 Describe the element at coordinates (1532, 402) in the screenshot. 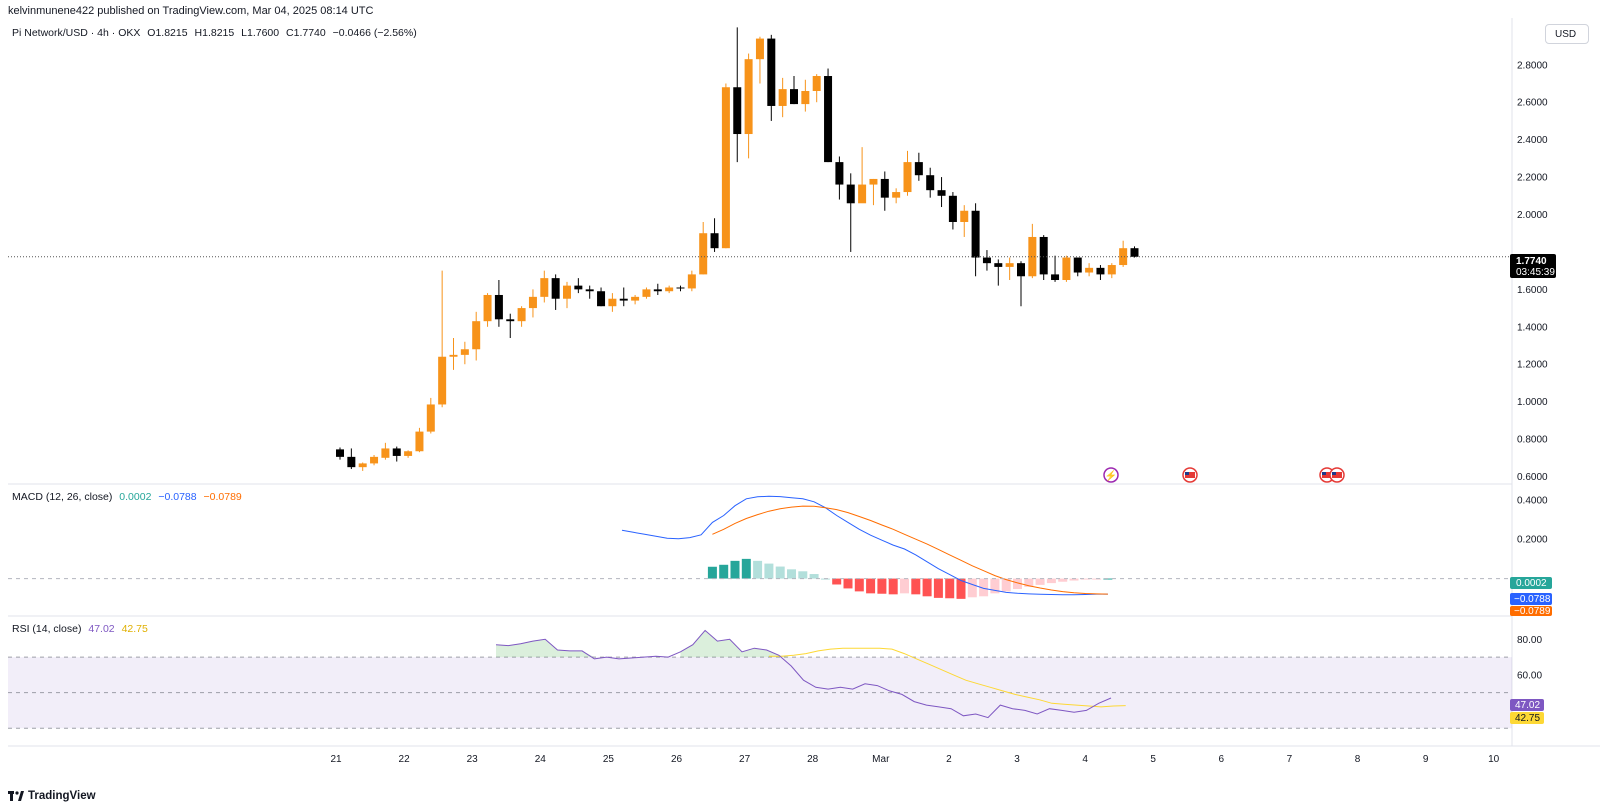

I see `price-tick-label: 1.0000` at that location.